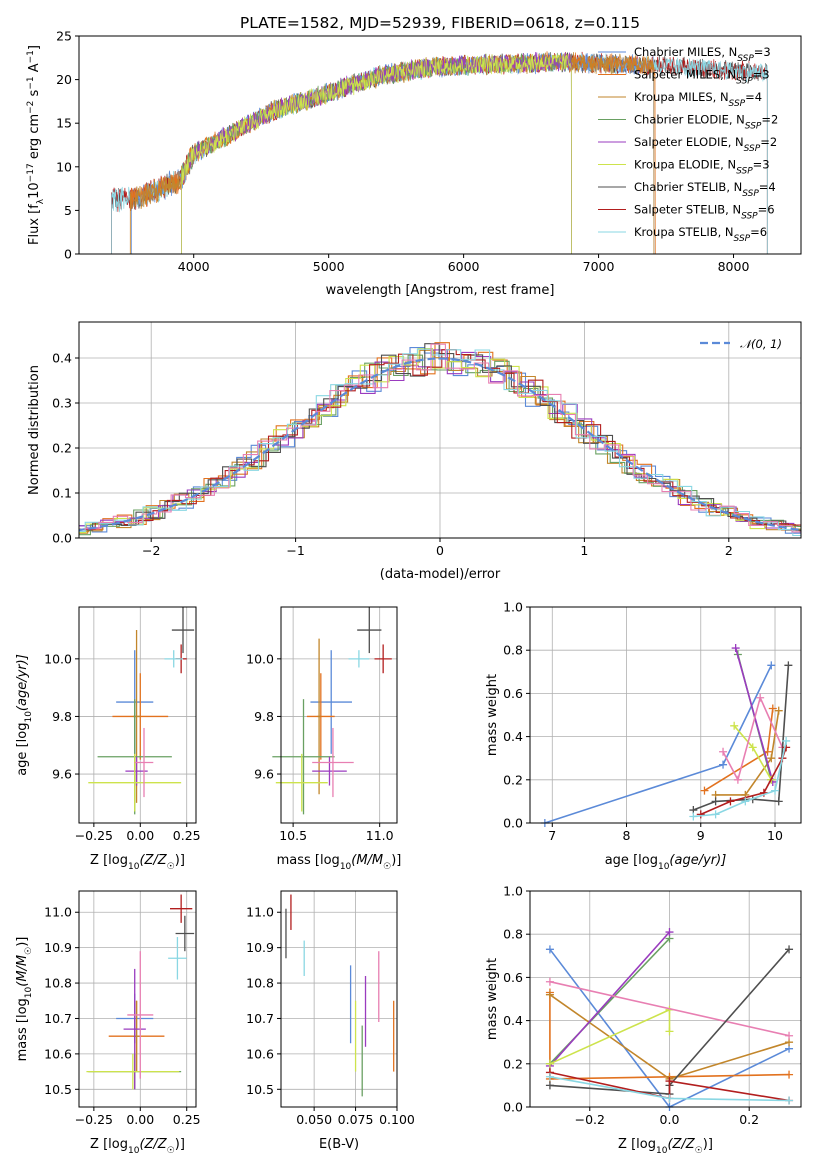 This screenshot has width=819, height=1170. I want to click on spectrum-series-chabrier-elodie, so click(376, 153).